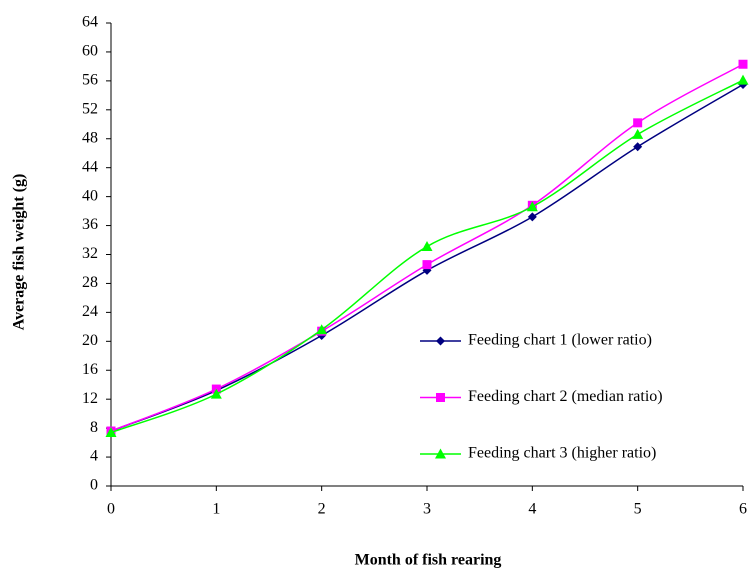 The image size is (750, 572). I want to click on x-tick-label: 5, so click(638, 509).